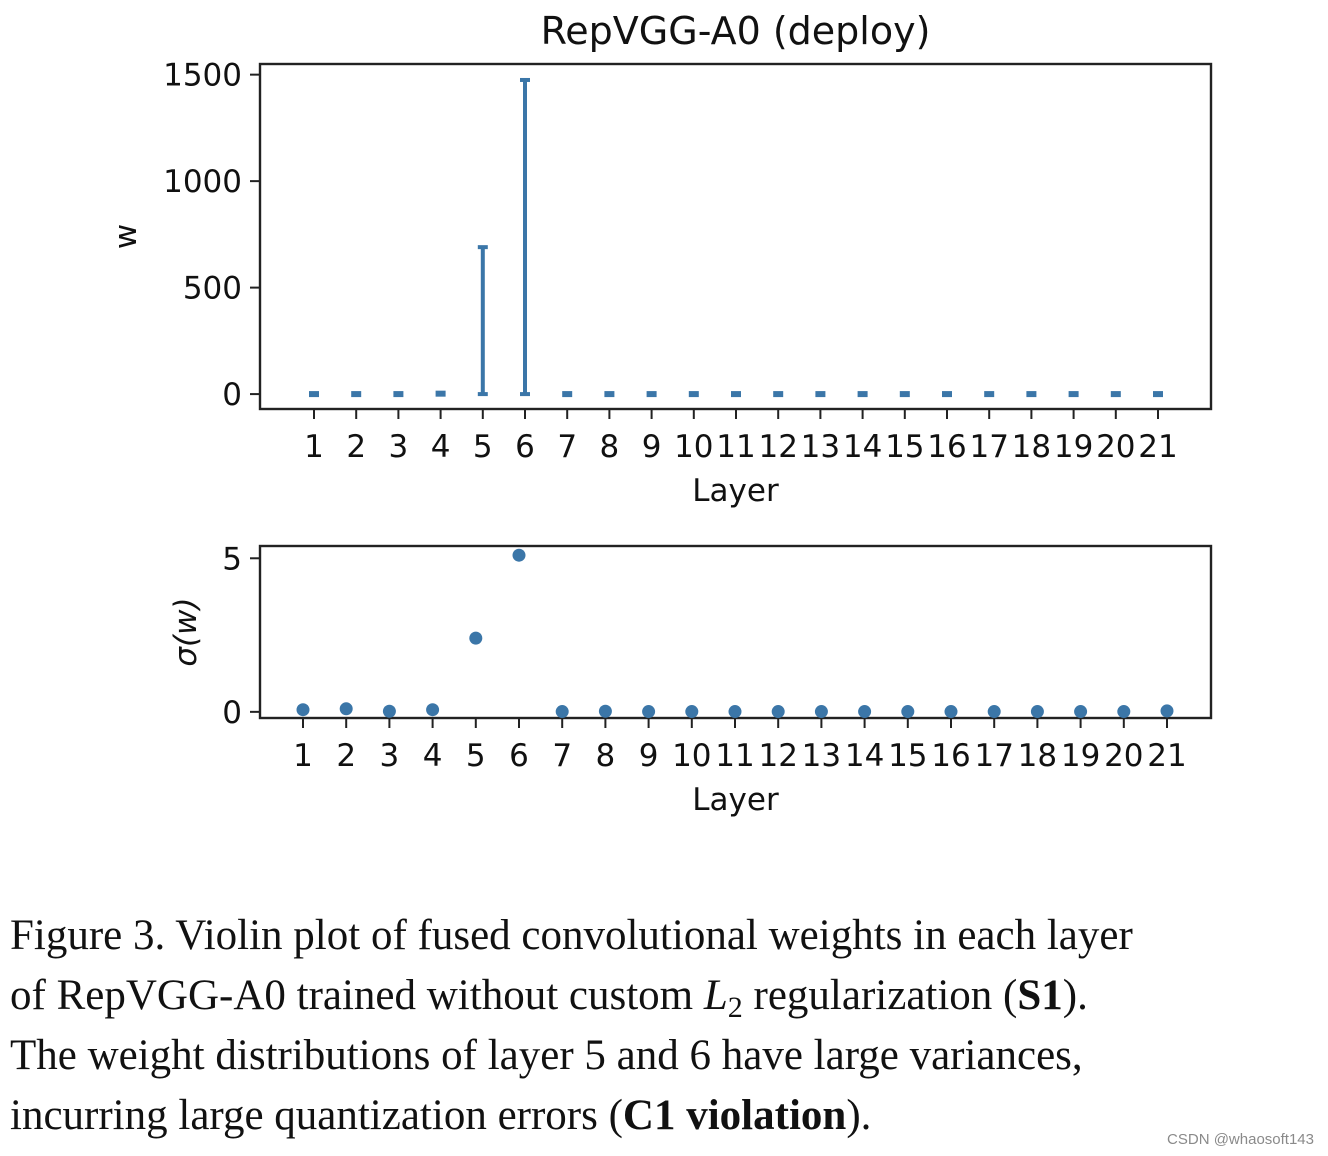  What do you see at coordinates (390, 756) in the screenshot?
I see `sigma-x-tick-label: 3` at bounding box center [390, 756].